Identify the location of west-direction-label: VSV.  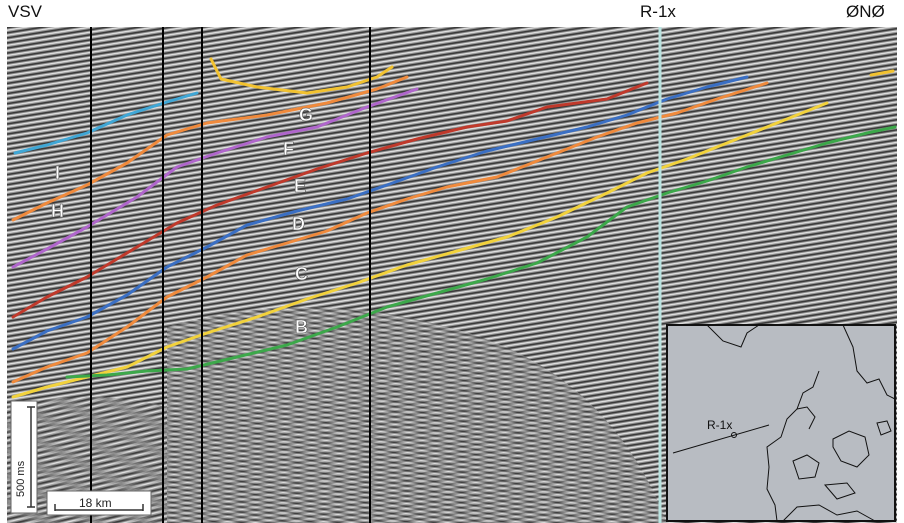
(25, 11).